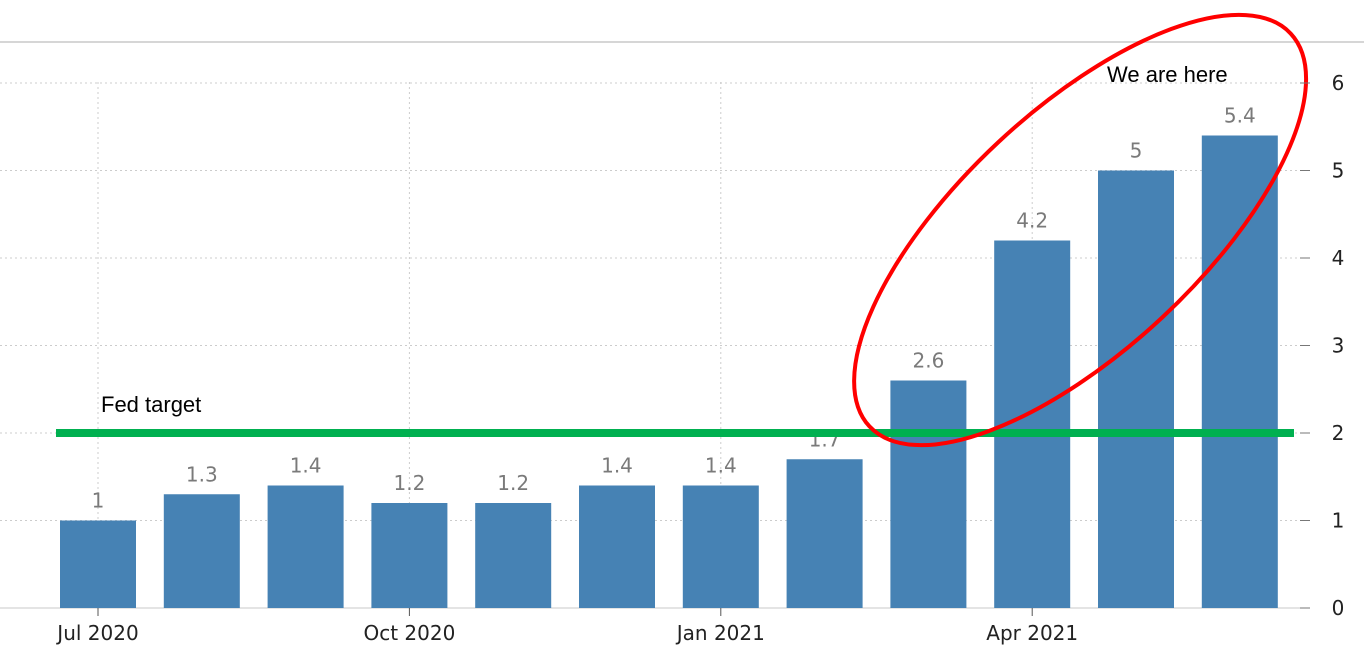  Describe the element at coordinates (409, 633) in the screenshot. I see `x-tick-label: Oct 2020` at that location.